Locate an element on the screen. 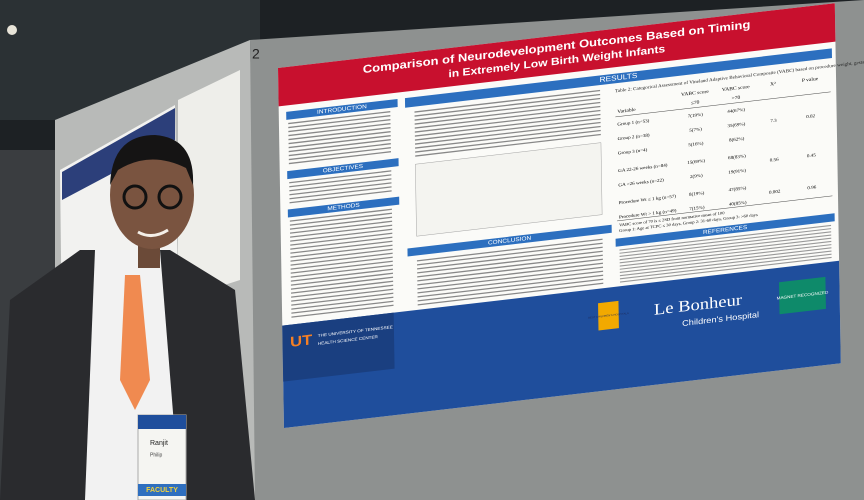 The height and width of the screenshot is (500, 864). magnet-text: MAGNET RECOGNIZED is located at coordinates (803, 295).